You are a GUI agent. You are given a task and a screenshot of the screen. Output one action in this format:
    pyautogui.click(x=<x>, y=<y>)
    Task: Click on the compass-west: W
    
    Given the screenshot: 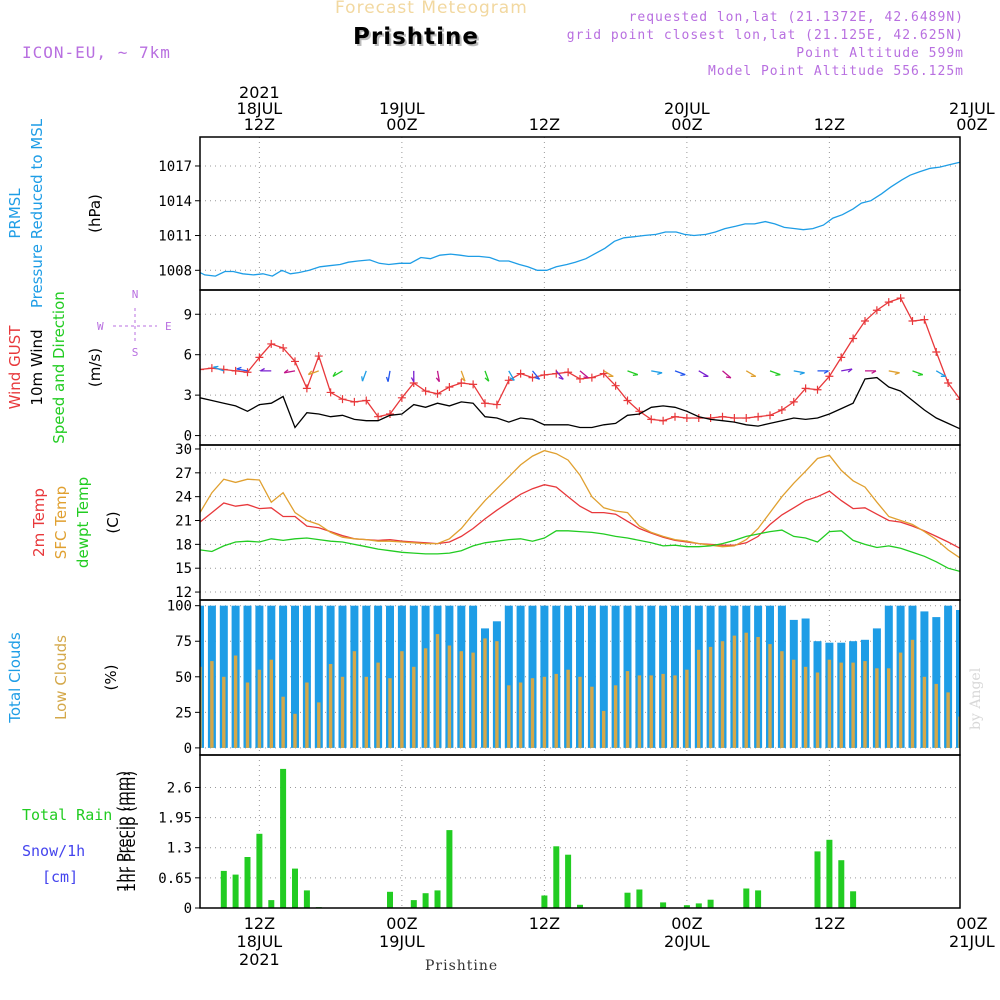 What is the action you would take?
    pyautogui.click(x=100, y=326)
    